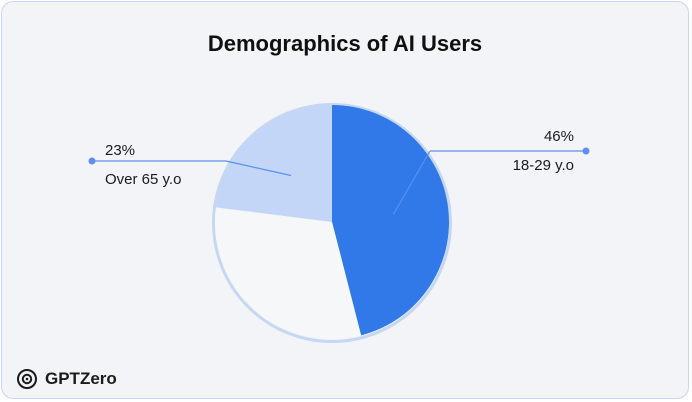  What do you see at coordinates (120, 150) in the screenshot?
I see `data-label-value-2: 23%` at bounding box center [120, 150].